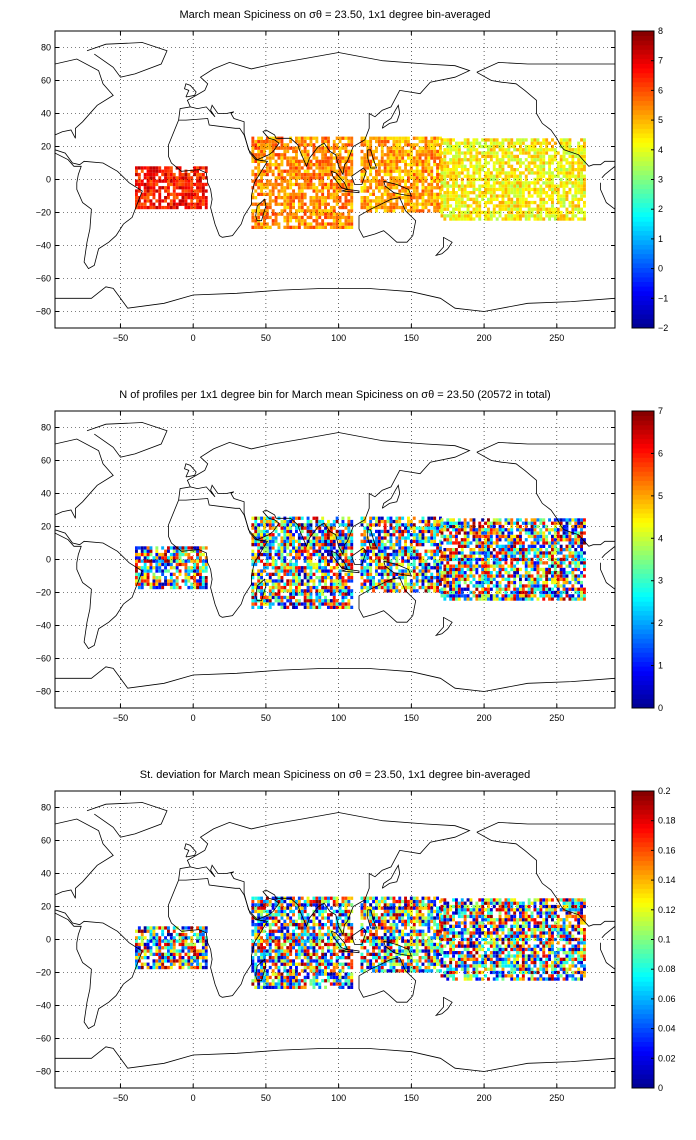  I want to click on coastline, so click(84, 98).